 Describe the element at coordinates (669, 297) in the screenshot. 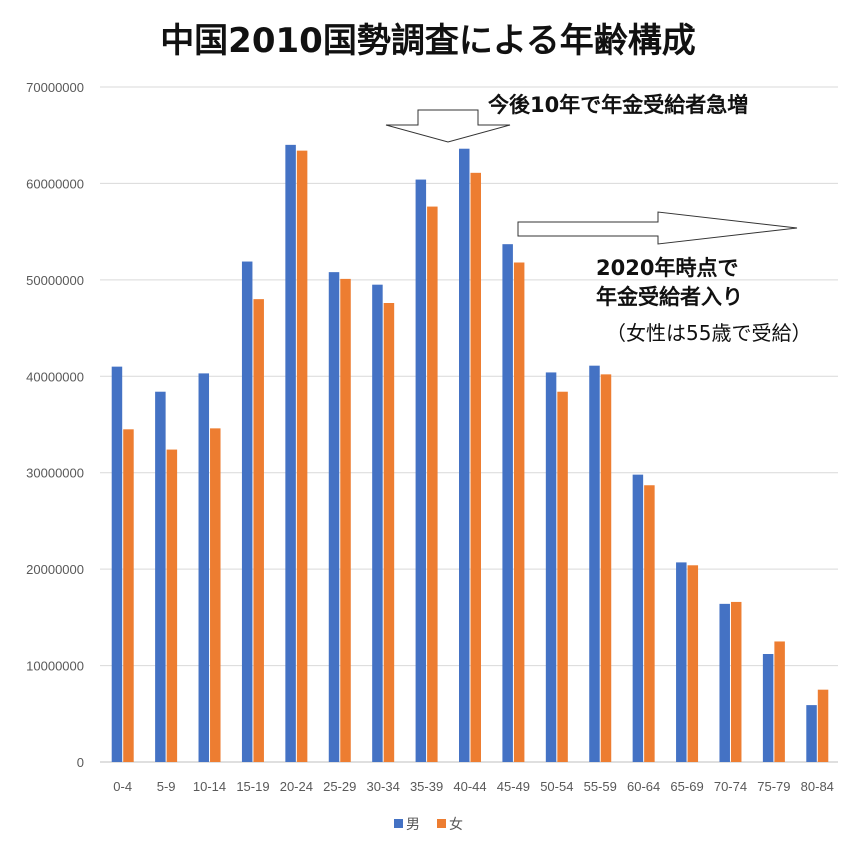

I see `annotation-right-label-2: 年金受給者入り` at that location.